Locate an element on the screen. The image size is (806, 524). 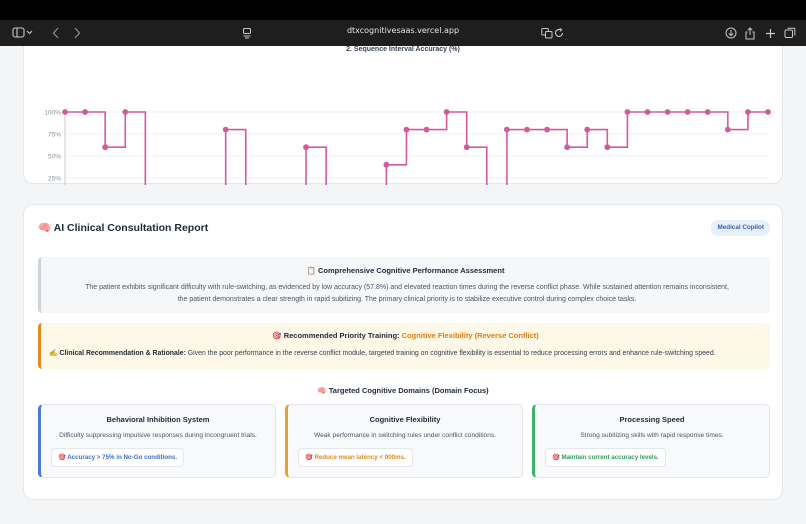
y-tick-label: 100% is located at coordinates (52, 112).